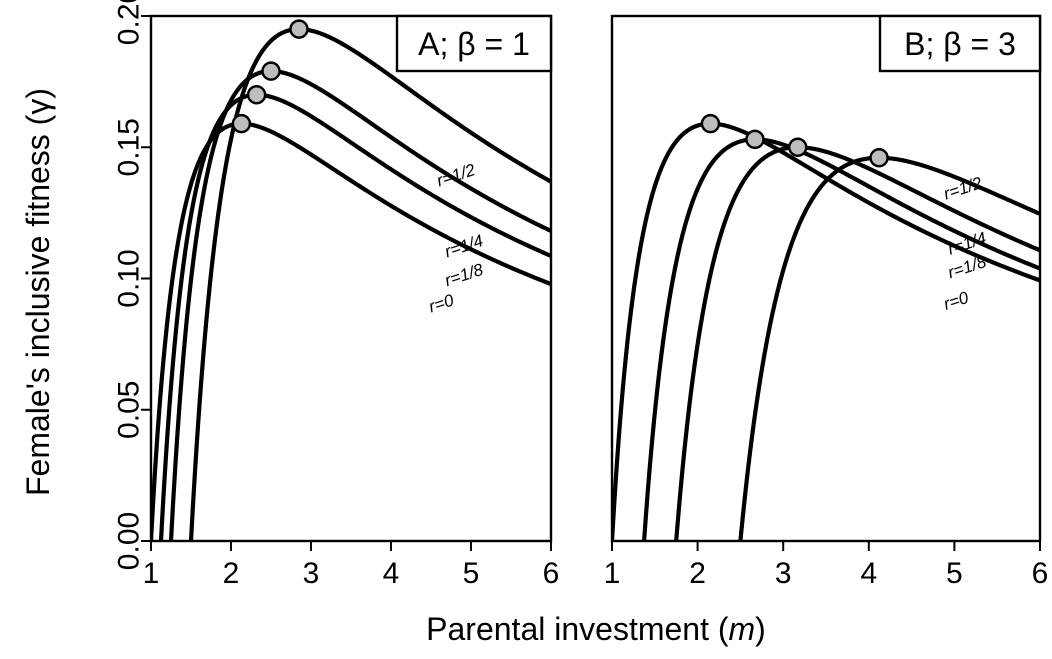 Image resolution: width=1052 pixels, height=659 pixels. What do you see at coordinates (129, 147) in the screenshot?
I see `y-tick-label: 0.15` at bounding box center [129, 147].